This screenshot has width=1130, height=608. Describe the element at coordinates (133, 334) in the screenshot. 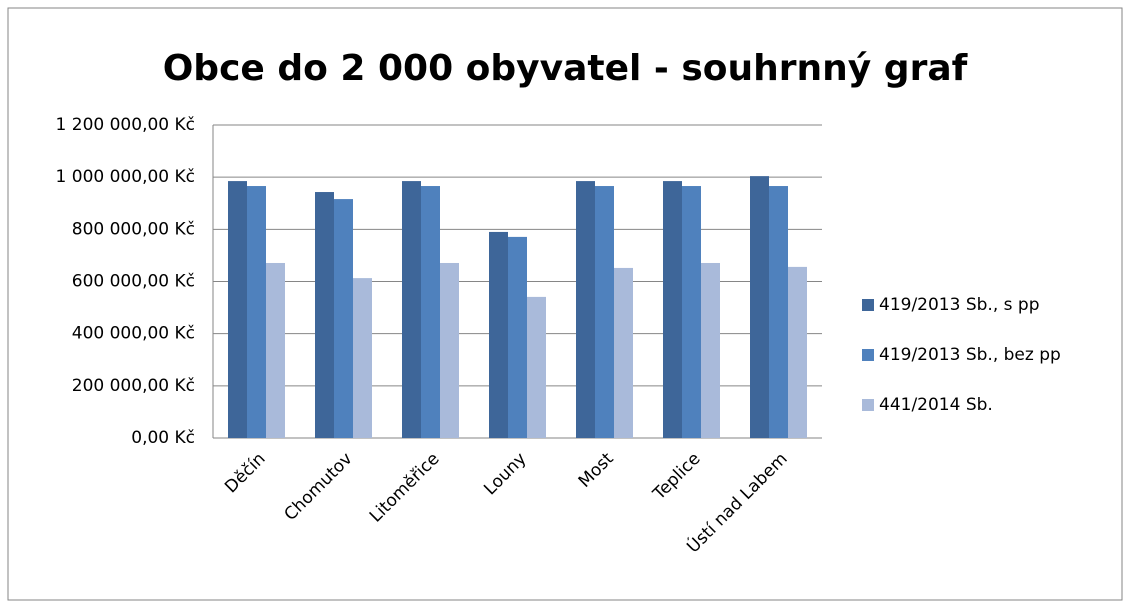

I see `y-tick-label: 400 000,00 Kč` at that location.